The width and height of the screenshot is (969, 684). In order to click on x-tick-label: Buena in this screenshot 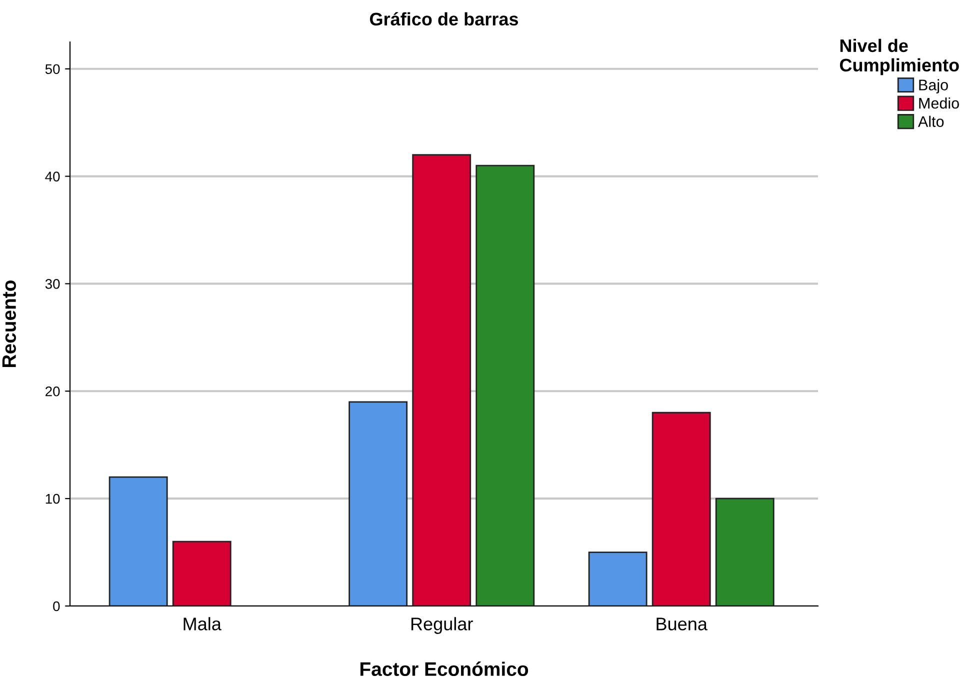, I will do `click(682, 624)`.